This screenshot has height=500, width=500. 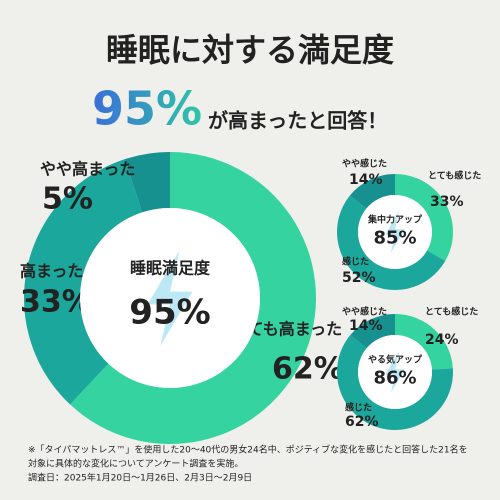 I want to click on center-label: 集中力アップ, so click(x=395, y=220).